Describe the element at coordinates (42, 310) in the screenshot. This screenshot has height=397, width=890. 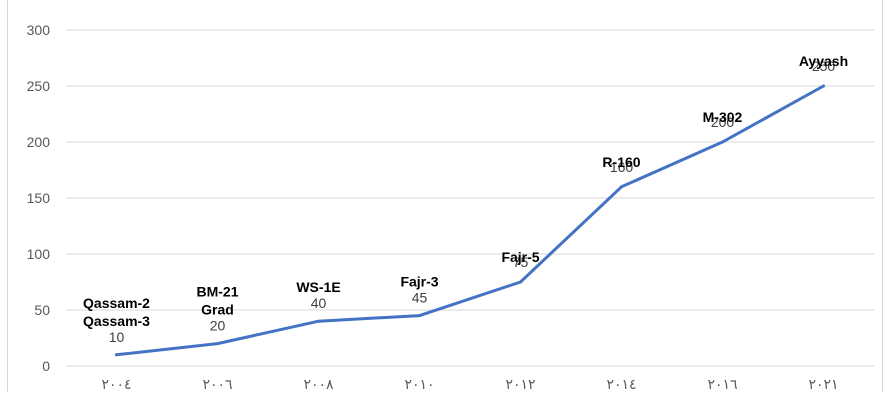
I see `y-tick-label-50: 50` at that location.